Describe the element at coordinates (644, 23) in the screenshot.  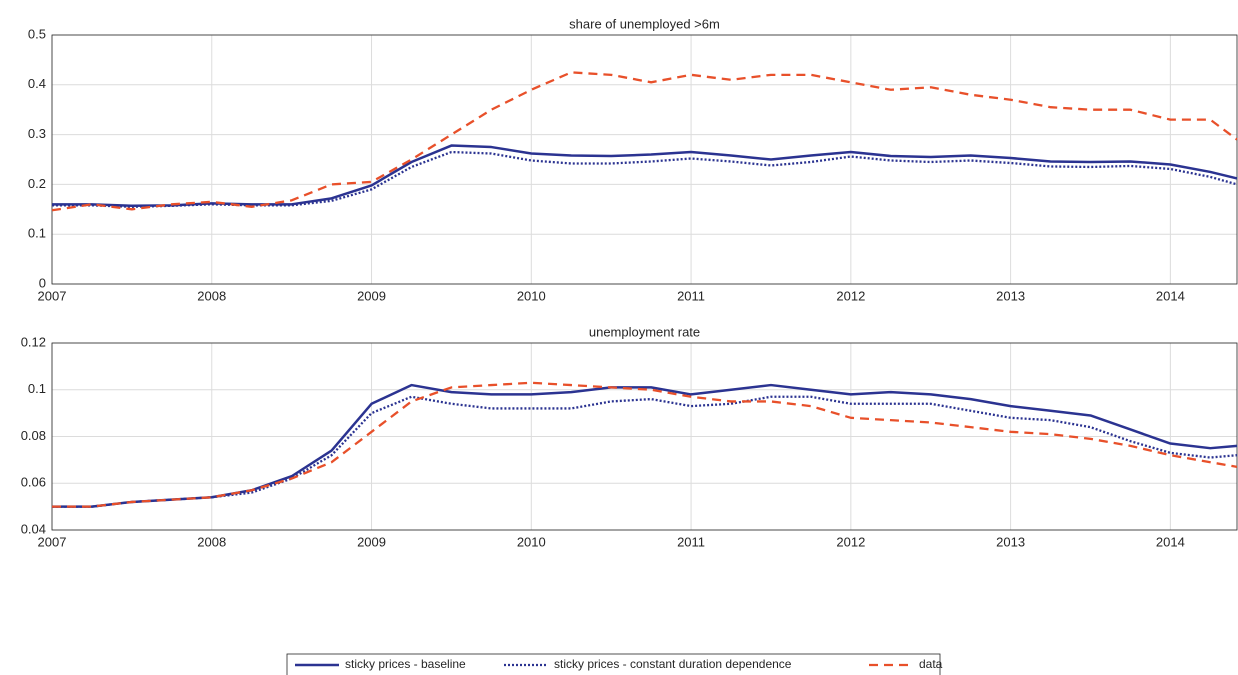
I see `chart-title: share of unemployed >6m` at that location.